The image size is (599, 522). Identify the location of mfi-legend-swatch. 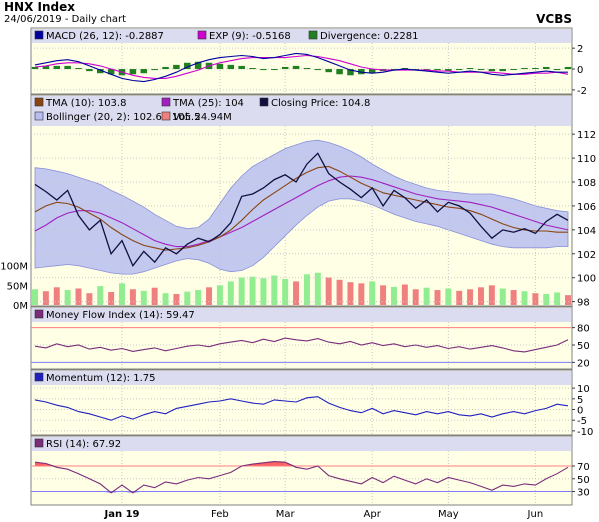
(39, 314).